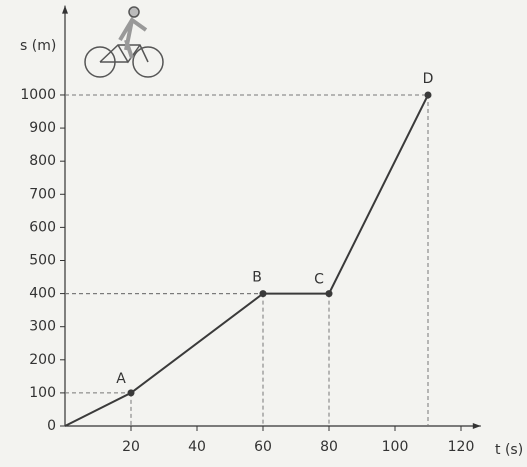 The height and width of the screenshot is (467, 527). I want to click on y-tick-label: 700, so click(42, 194).